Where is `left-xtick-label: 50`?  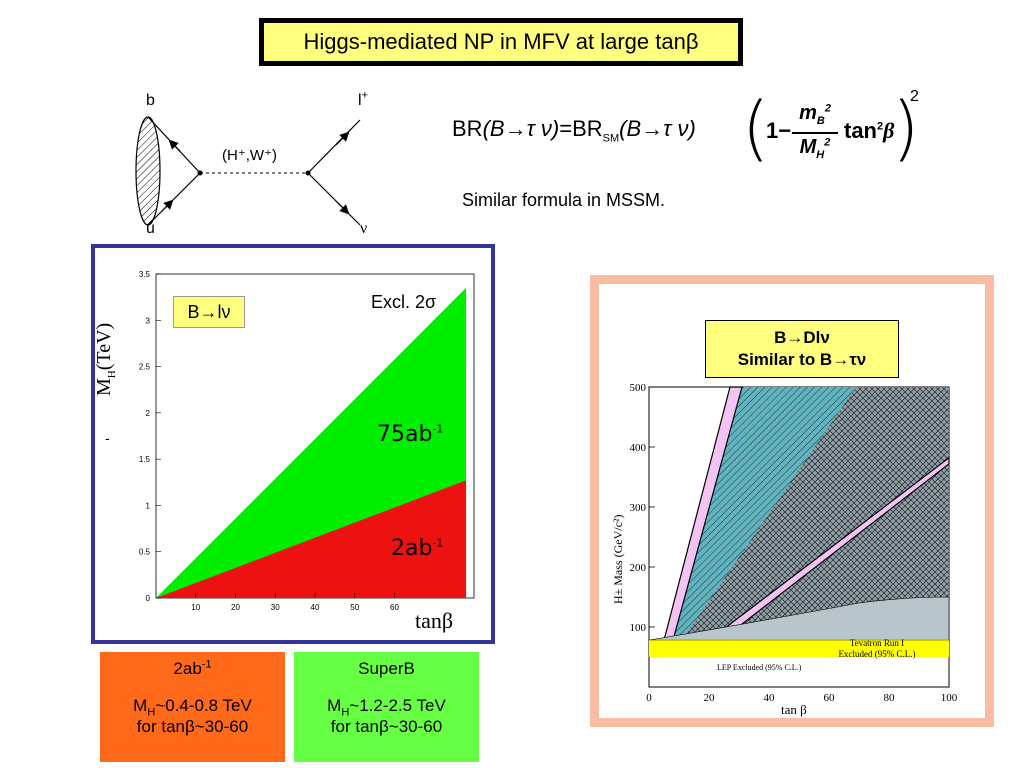
left-xtick-label: 50 is located at coordinates (354, 607).